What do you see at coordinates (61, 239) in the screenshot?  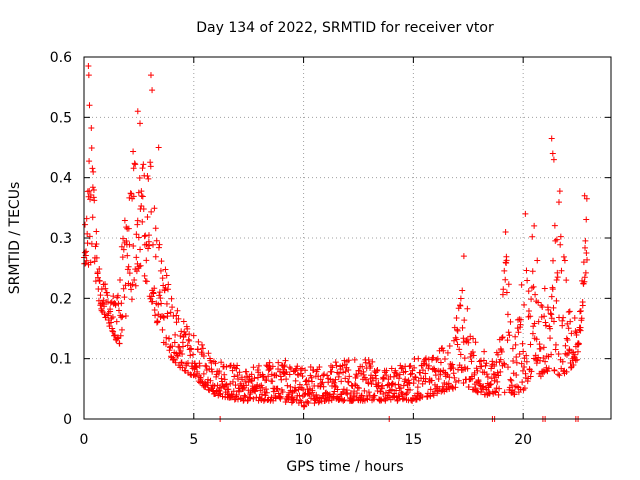 I see `y-tick-label-3: 0.3` at bounding box center [61, 239].